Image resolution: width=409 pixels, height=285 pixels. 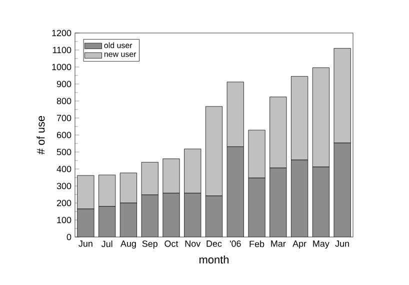 I want to click on y-tick-label: 900, so click(x=64, y=84).